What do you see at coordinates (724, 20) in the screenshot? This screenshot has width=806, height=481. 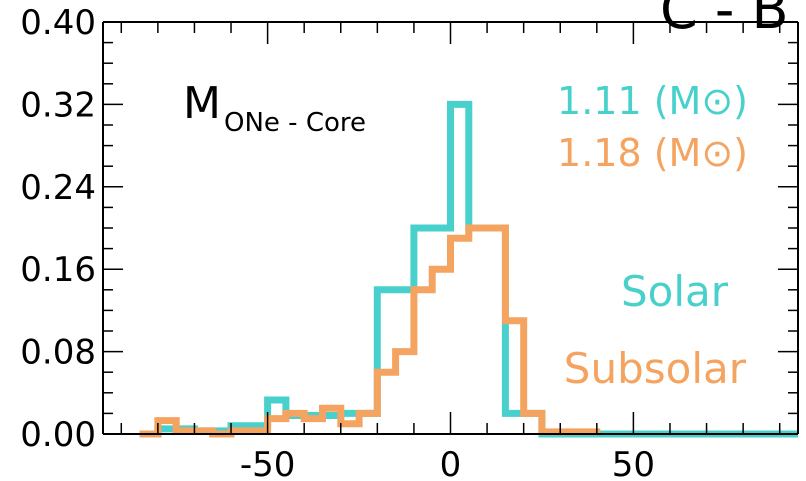 I see `partial-title: C - B` at bounding box center [724, 20].